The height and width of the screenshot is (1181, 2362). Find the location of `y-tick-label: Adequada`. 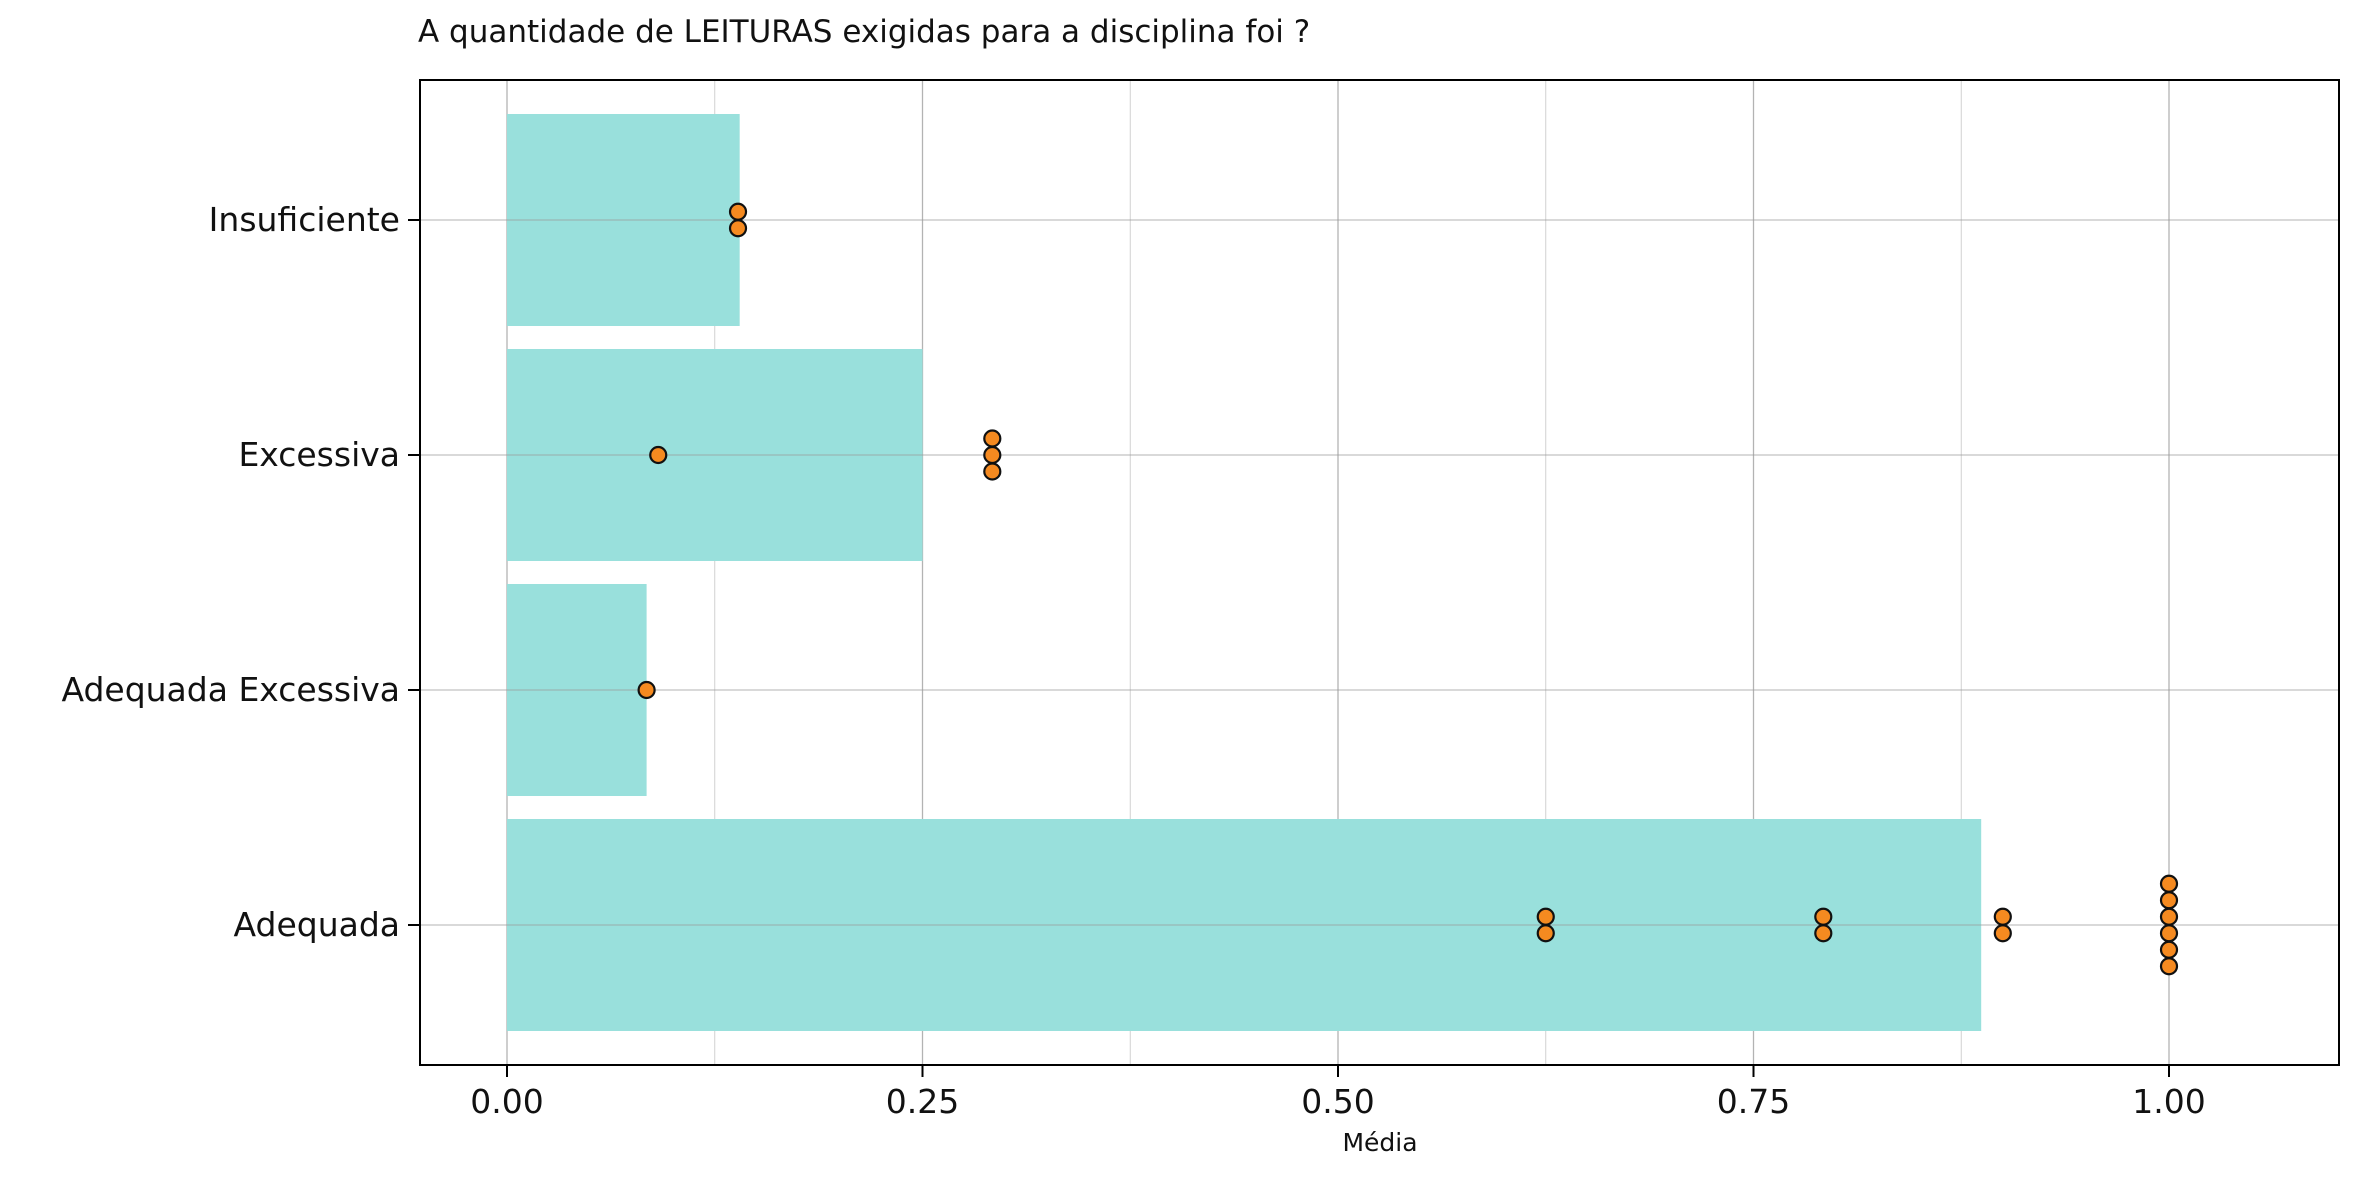

y-tick-label: Adequada is located at coordinates (317, 924).